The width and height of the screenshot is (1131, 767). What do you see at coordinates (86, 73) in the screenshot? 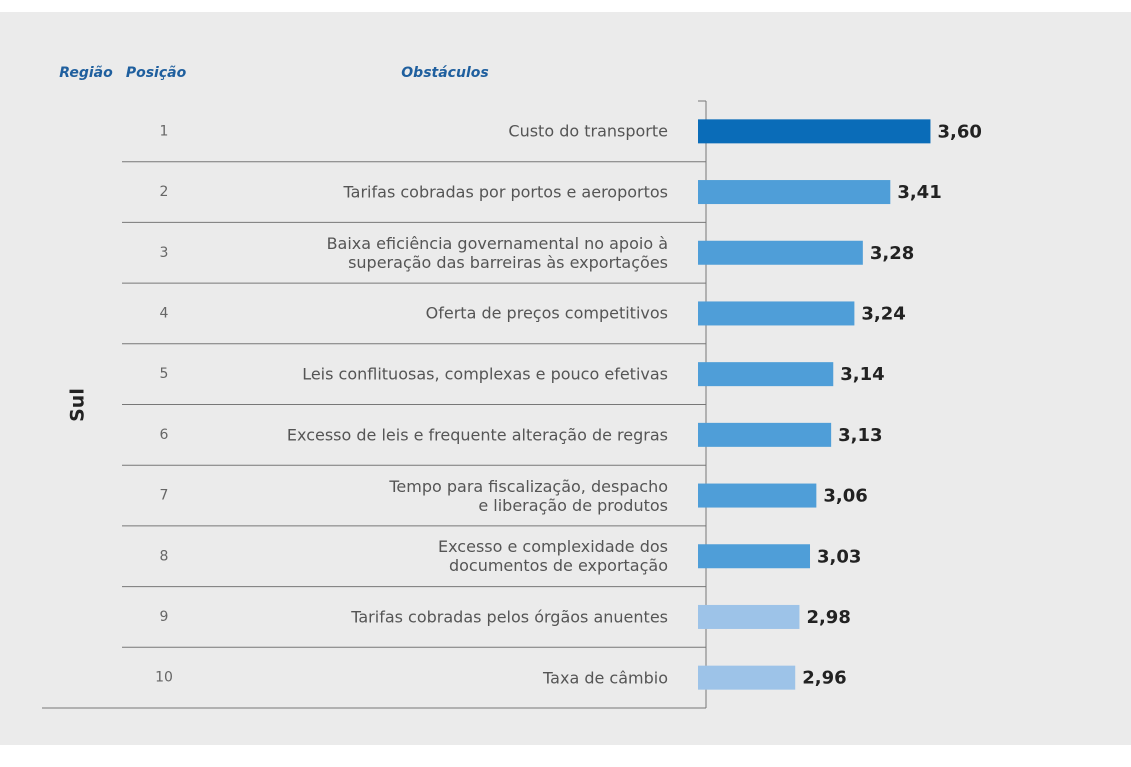
I see `header-region: Região` at bounding box center [86, 73].